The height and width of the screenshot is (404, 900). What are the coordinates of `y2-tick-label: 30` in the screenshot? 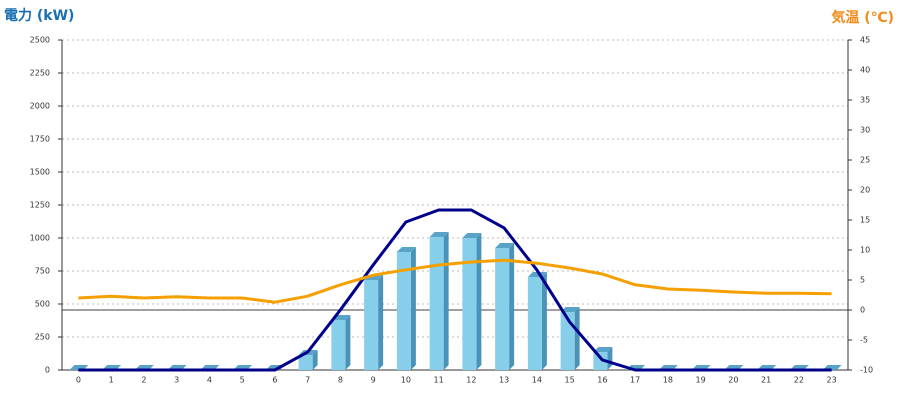 It's located at (865, 130).